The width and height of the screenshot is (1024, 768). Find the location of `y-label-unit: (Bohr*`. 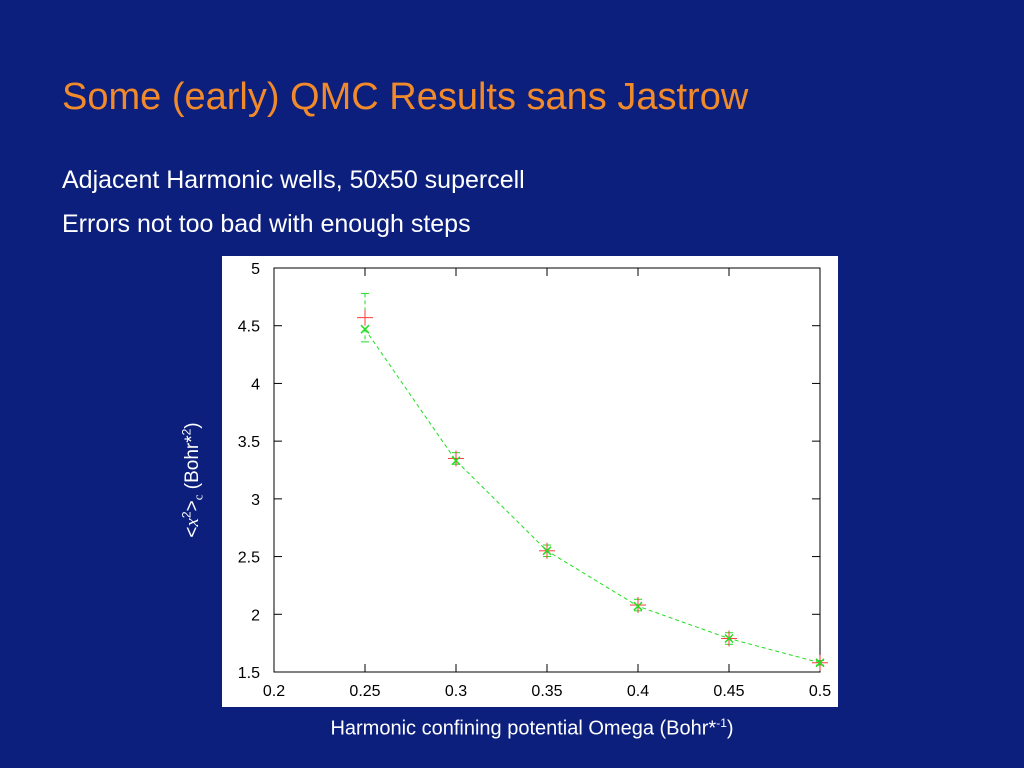

y-label-unit: (Bohr* is located at coordinates (192, 465).